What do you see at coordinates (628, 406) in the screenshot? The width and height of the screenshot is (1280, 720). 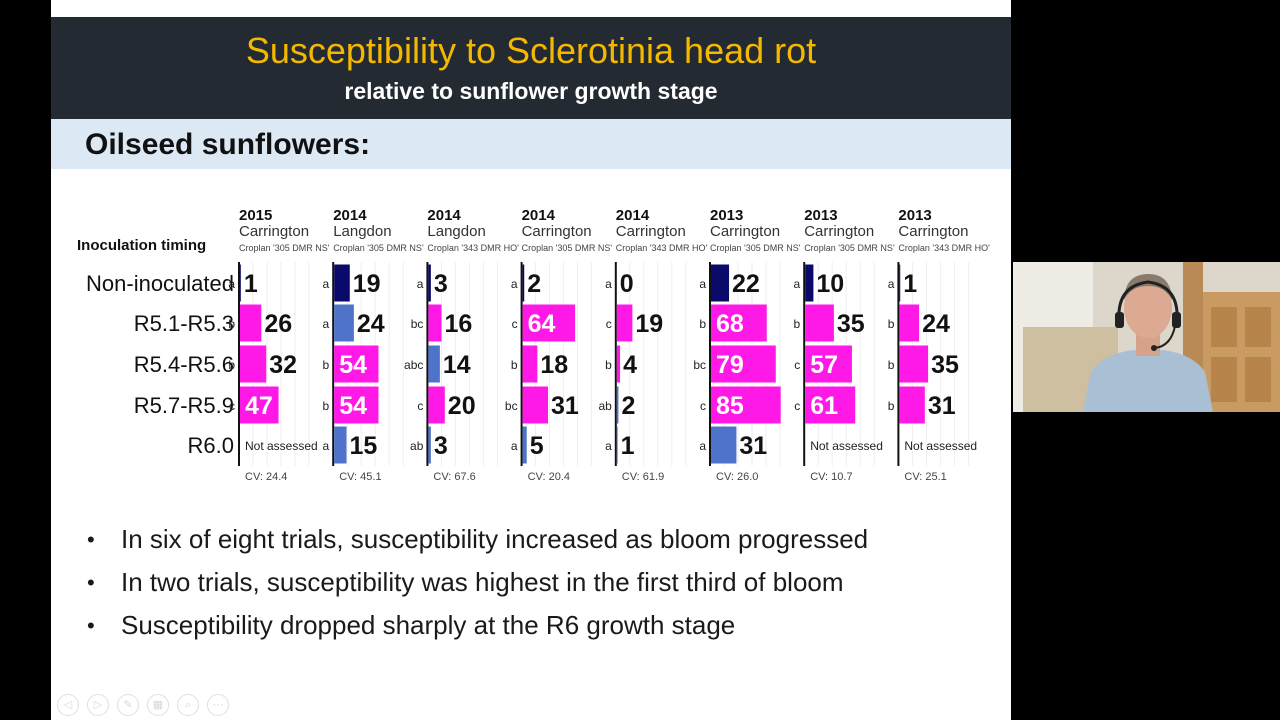 I see `bar-value-label: 2` at bounding box center [628, 406].